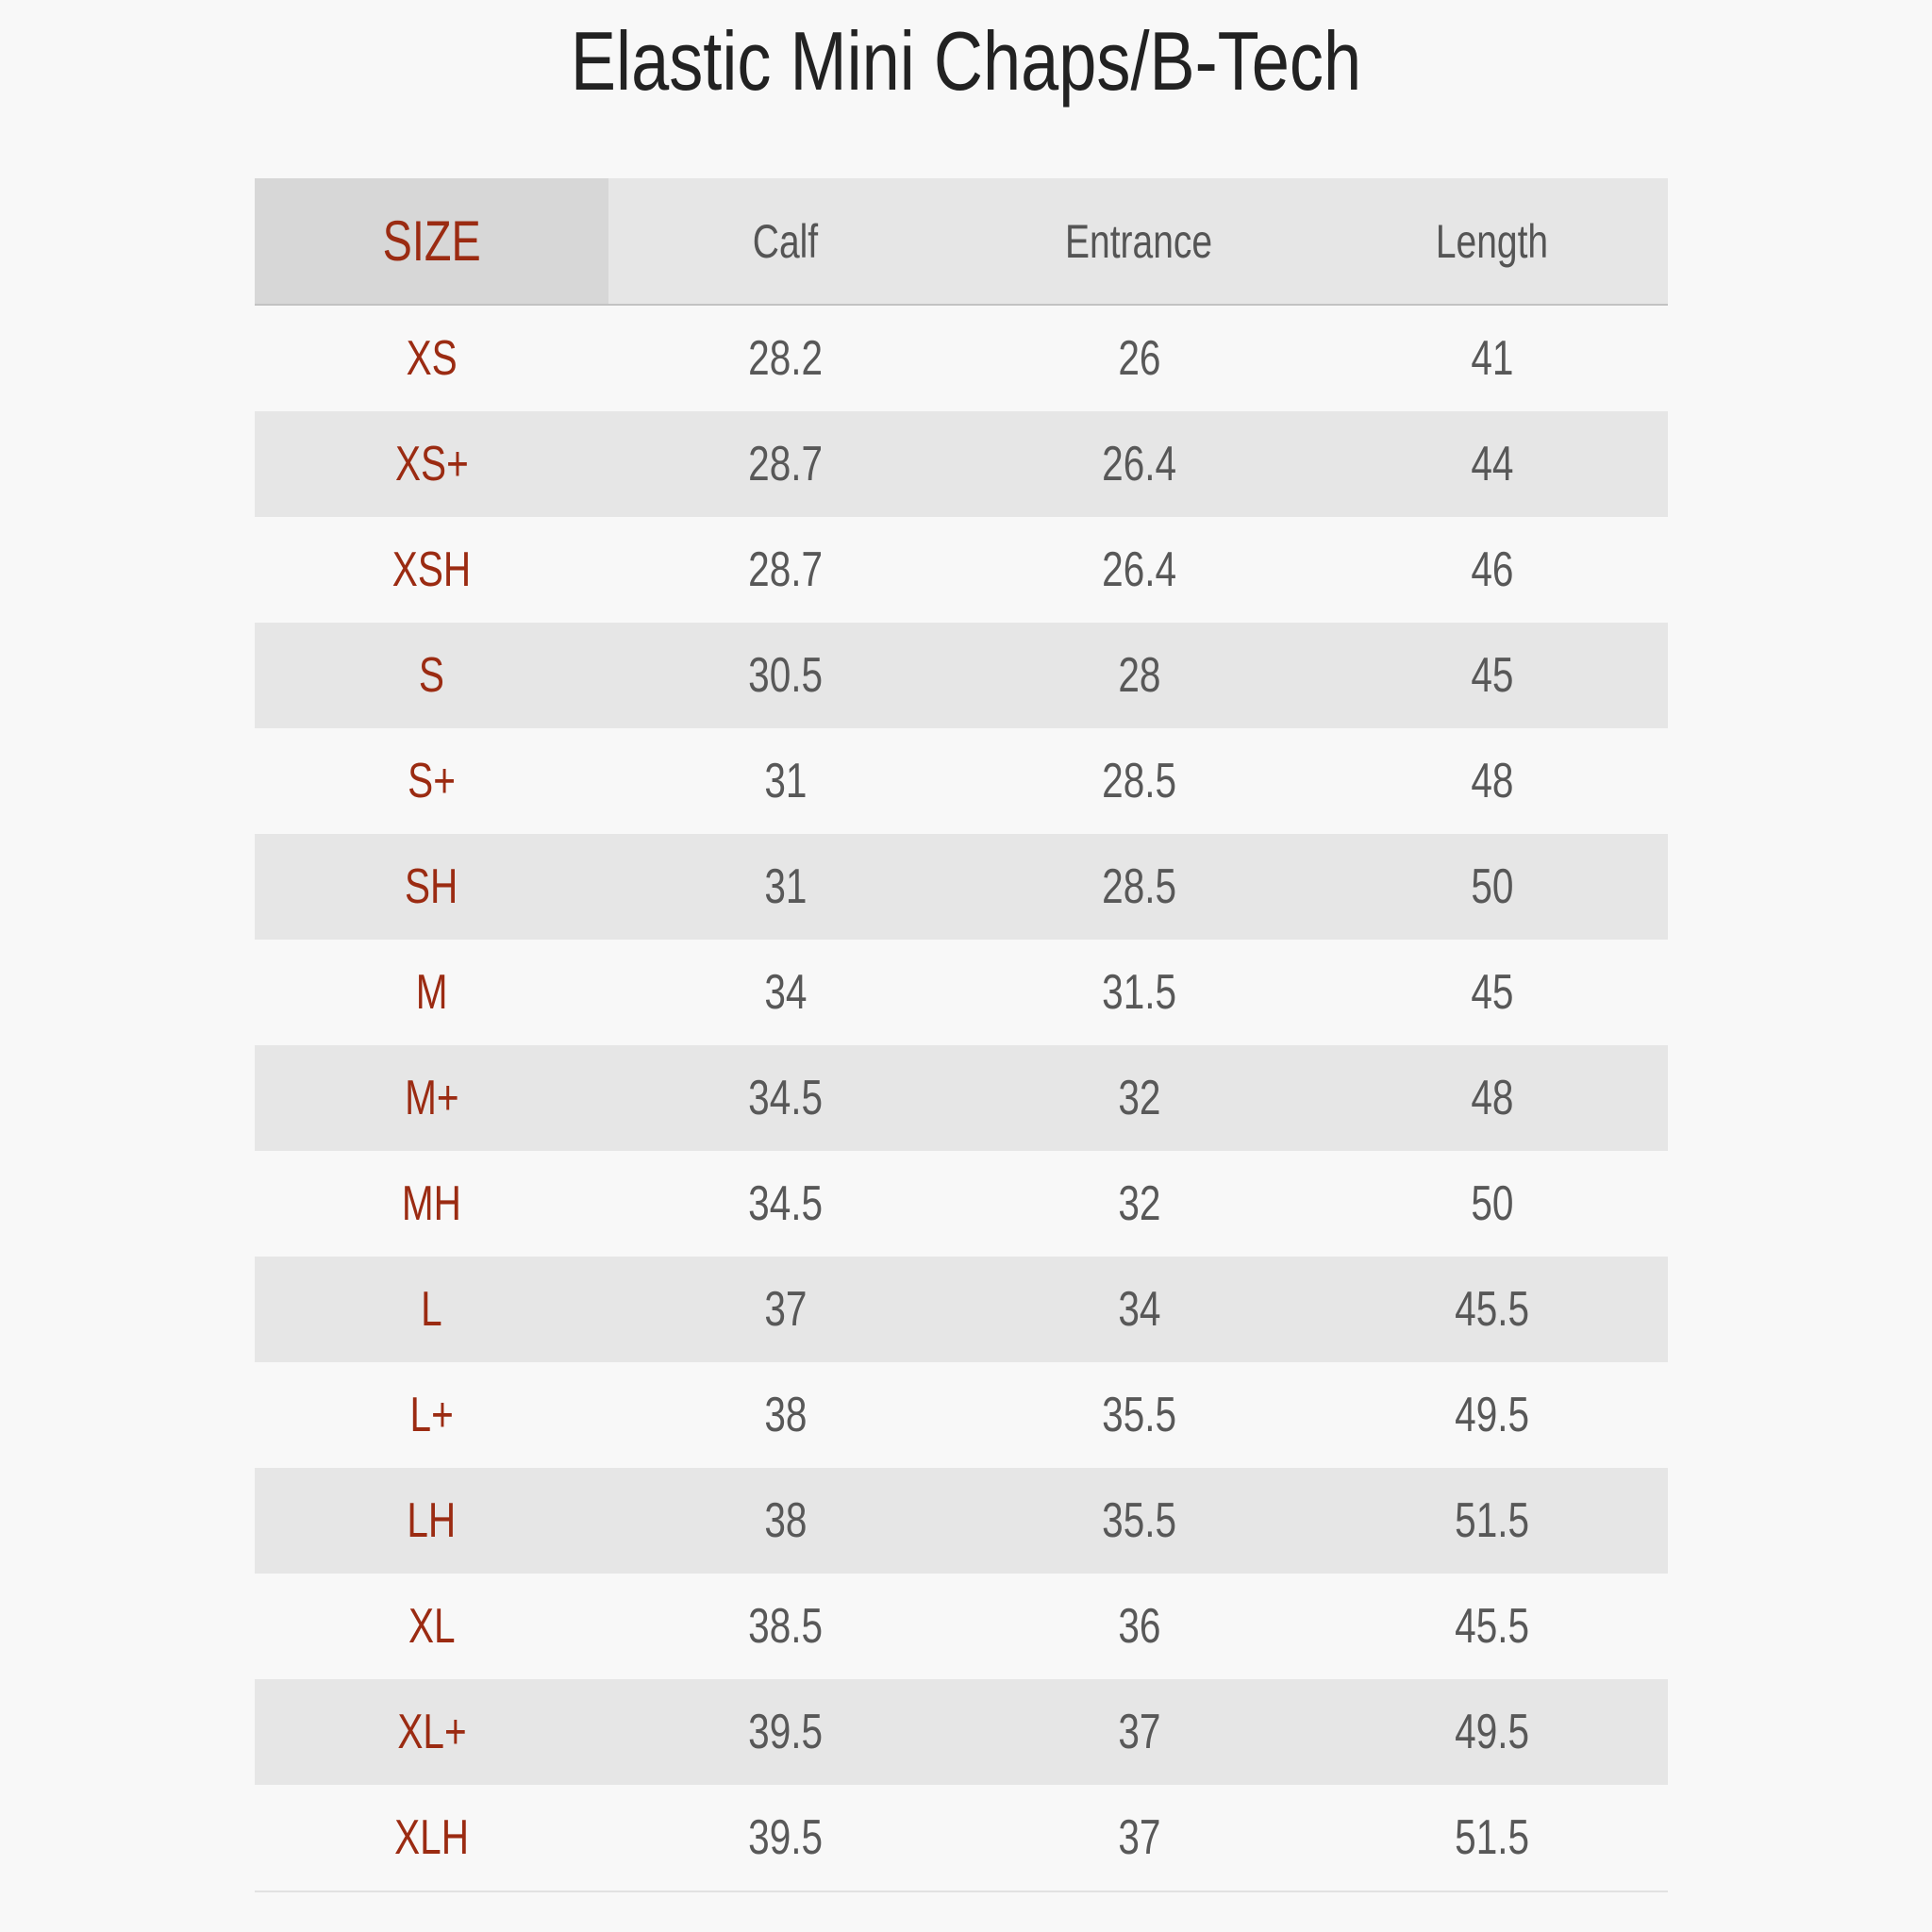 The width and height of the screenshot is (1932, 1932). What do you see at coordinates (432, 1732) in the screenshot?
I see `size-cell: XL+` at bounding box center [432, 1732].